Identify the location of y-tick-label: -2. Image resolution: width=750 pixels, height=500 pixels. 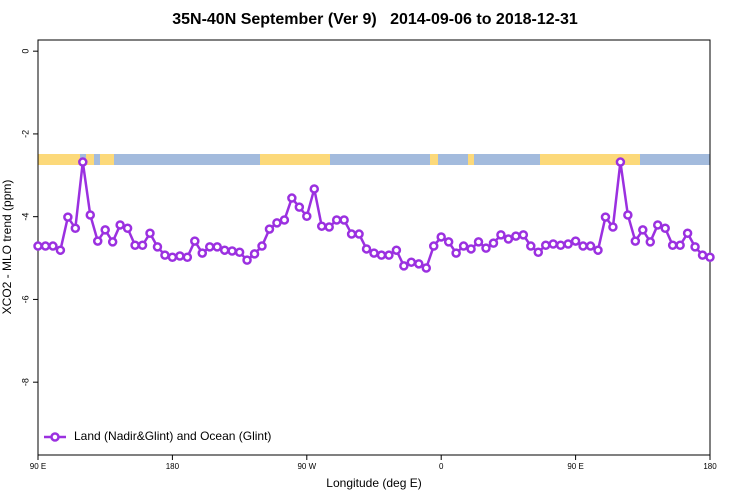
(25, 134).